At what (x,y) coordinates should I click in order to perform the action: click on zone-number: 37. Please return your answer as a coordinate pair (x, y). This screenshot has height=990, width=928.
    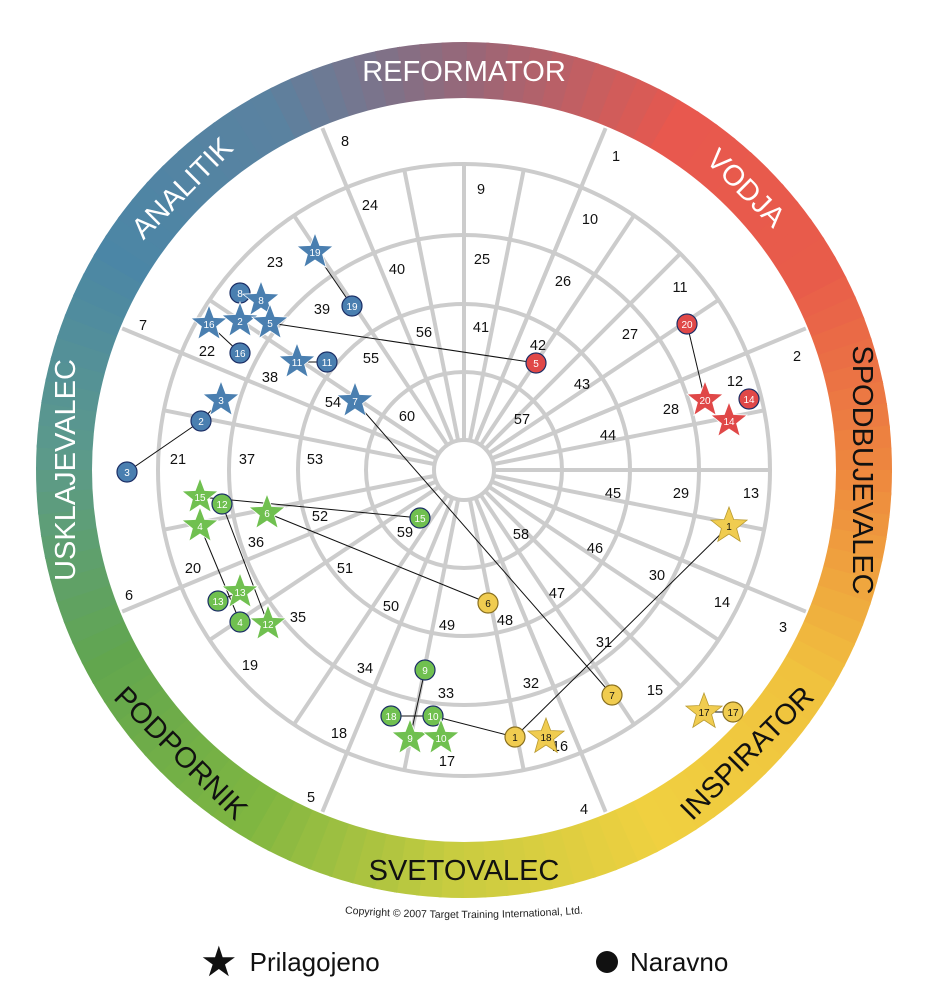
    Looking at the image, I should click on (247, 460).